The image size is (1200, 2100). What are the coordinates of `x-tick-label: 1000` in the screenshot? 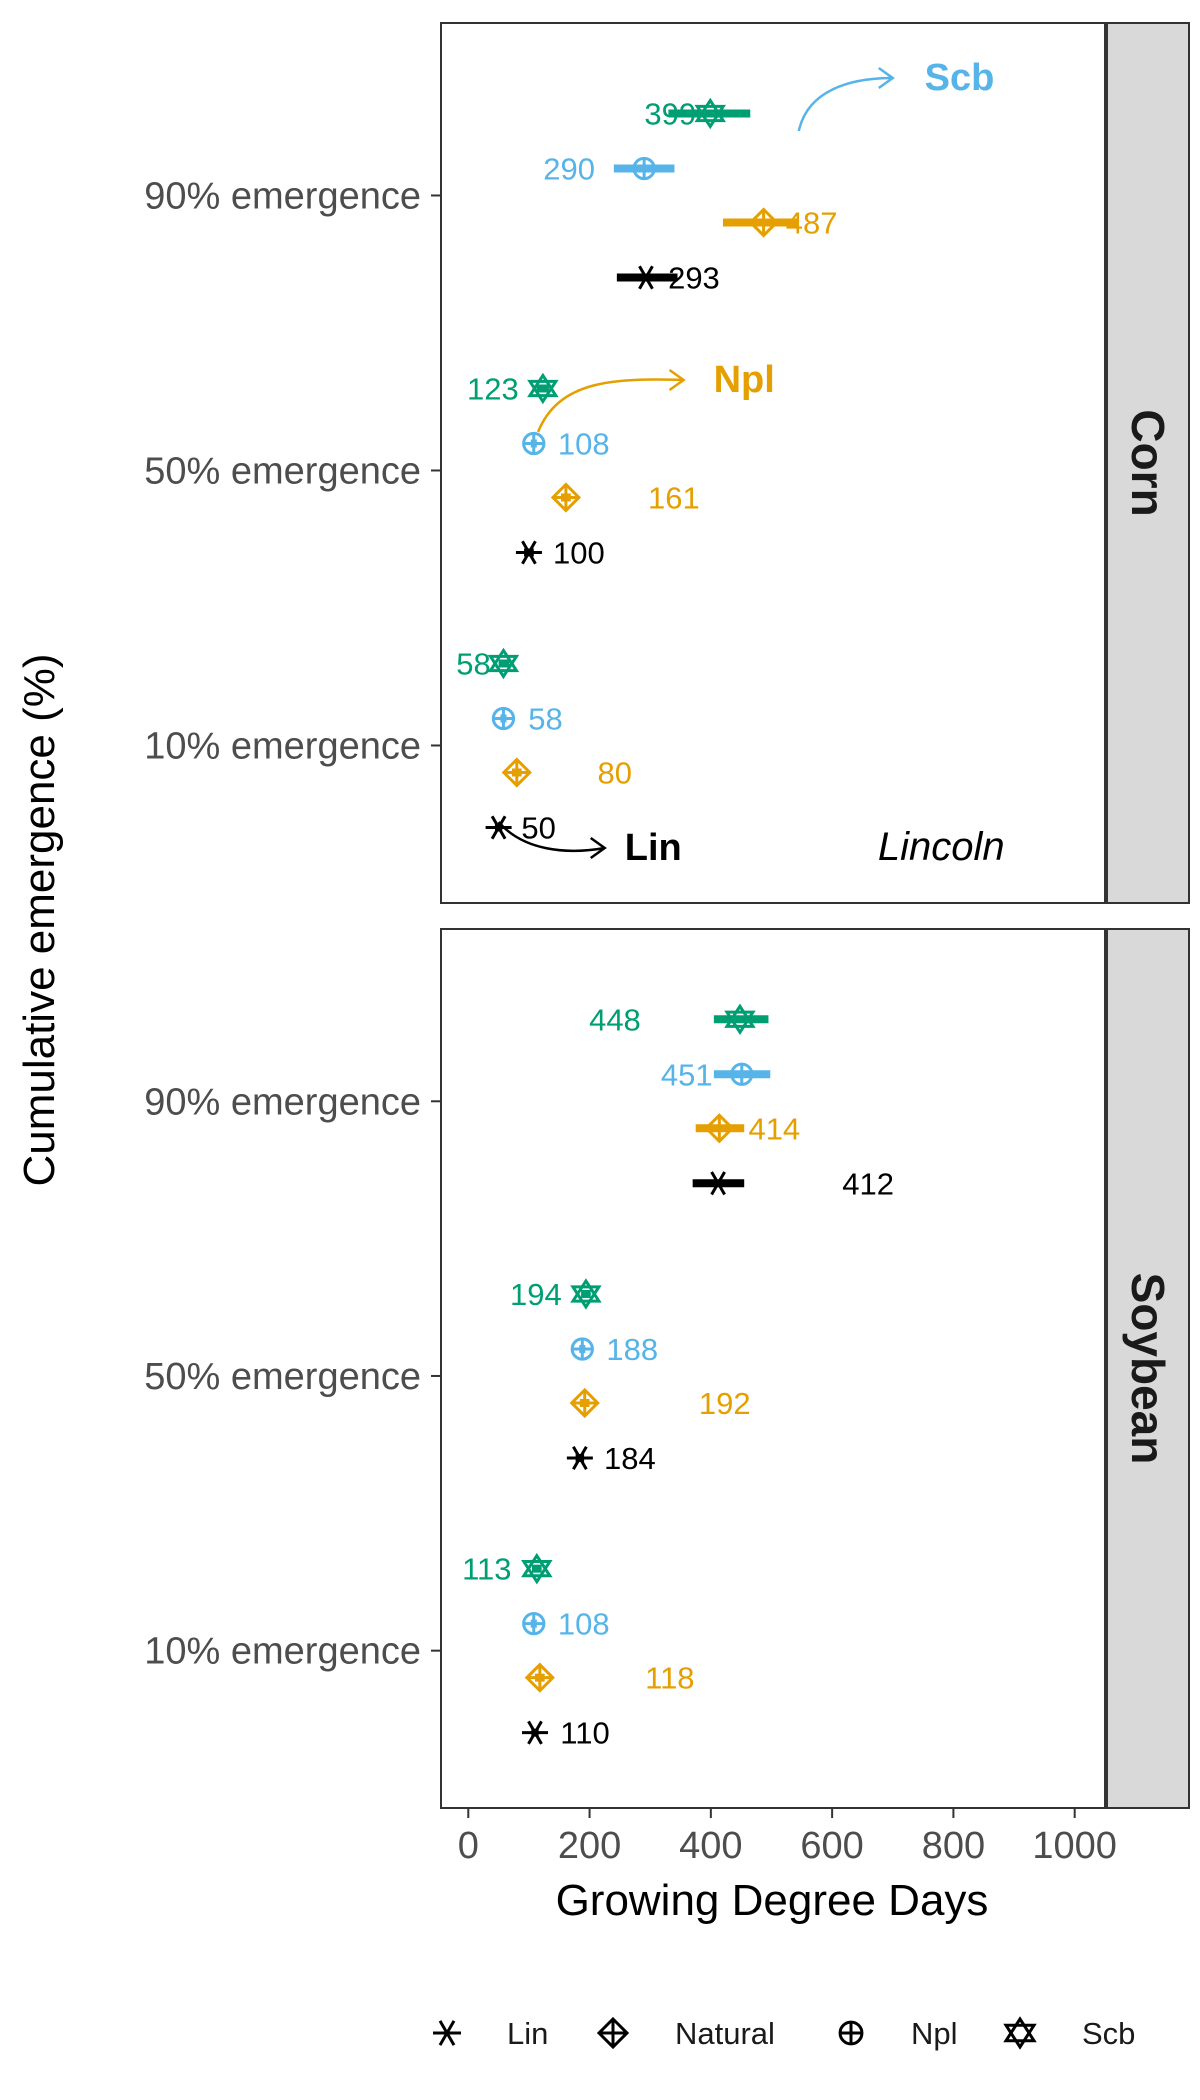 It's located at (1074, 1846).